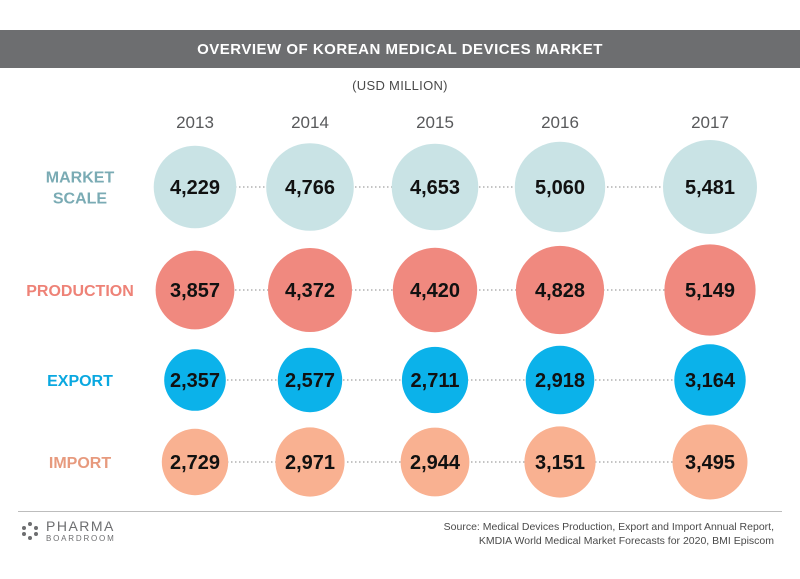 Image resolution: width=800 pixels, height=579 pixels. I want to click on bubble-value-label: 4,766, so click(310, 188).